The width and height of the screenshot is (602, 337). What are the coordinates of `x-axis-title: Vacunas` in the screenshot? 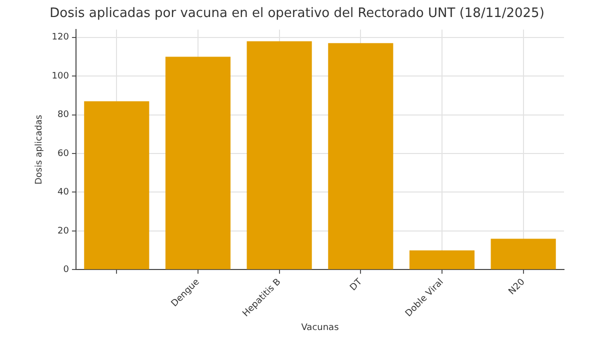 It's located at (320, 327).